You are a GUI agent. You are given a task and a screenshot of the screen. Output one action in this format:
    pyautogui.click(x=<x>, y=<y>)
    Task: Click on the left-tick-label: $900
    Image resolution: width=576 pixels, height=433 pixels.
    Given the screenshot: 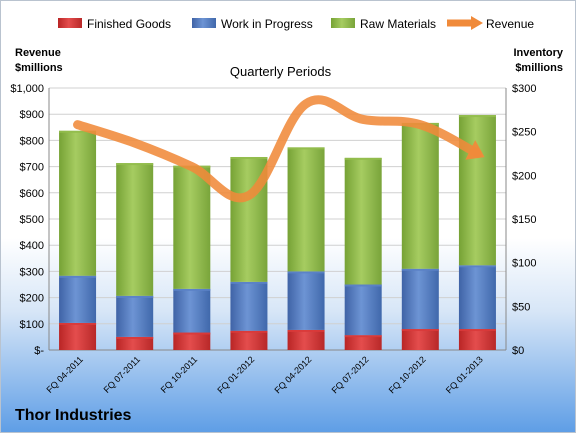 What is the action you would take?
    pyautogui.click(x=32, y=115)
    